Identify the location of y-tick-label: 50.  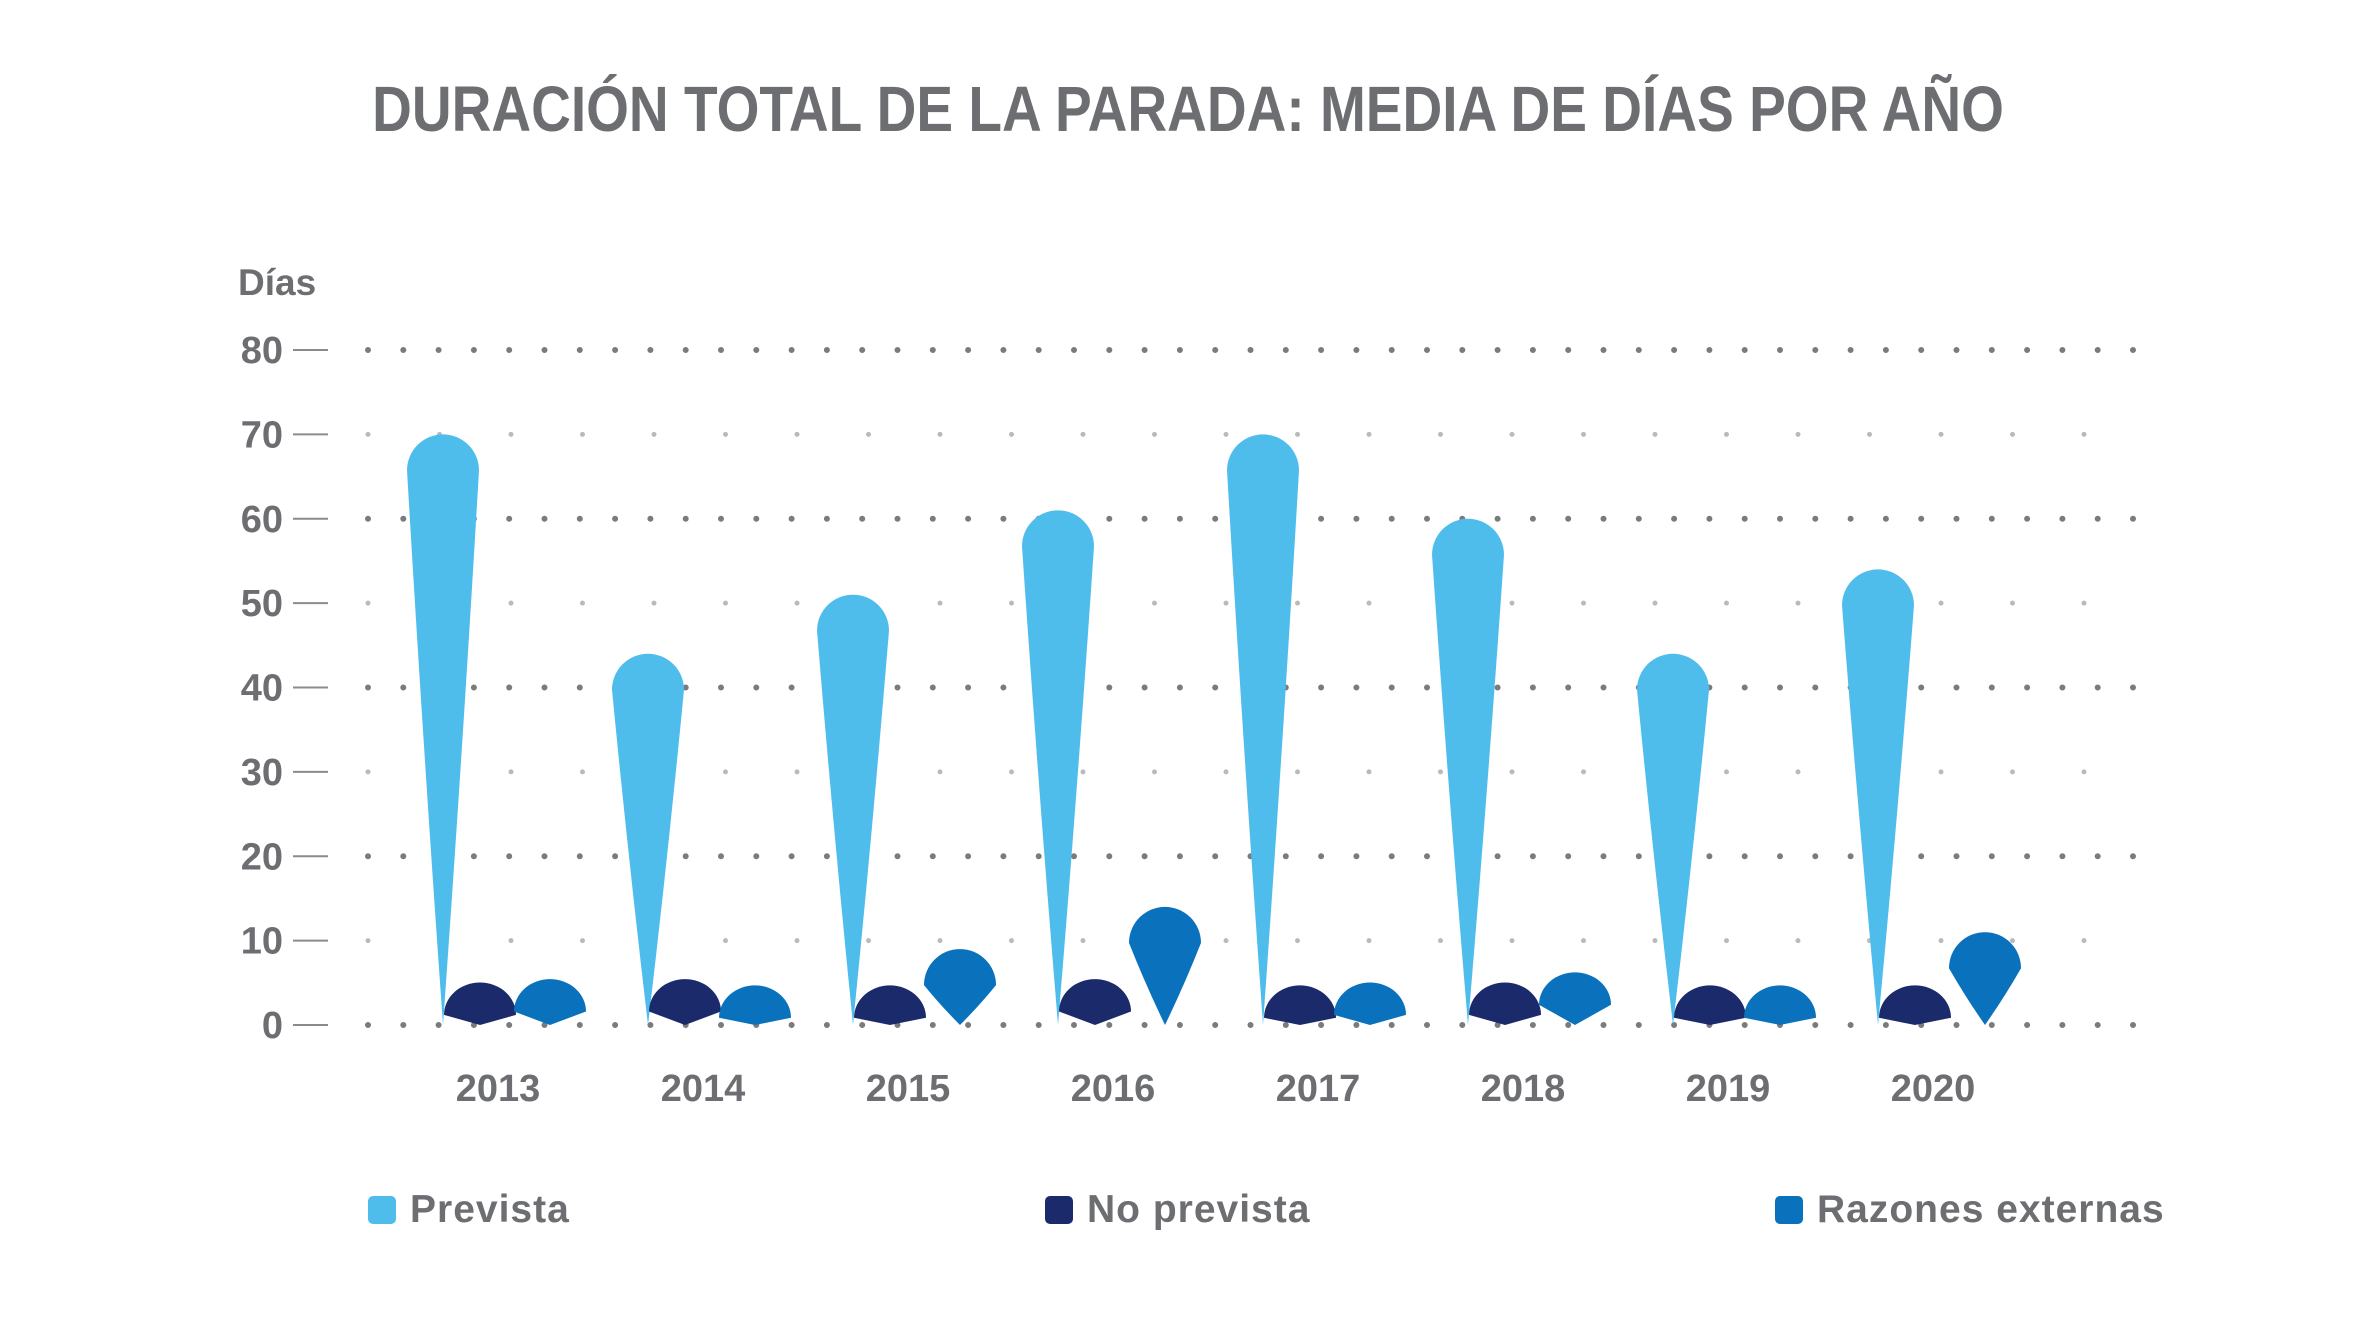
(262, 604).